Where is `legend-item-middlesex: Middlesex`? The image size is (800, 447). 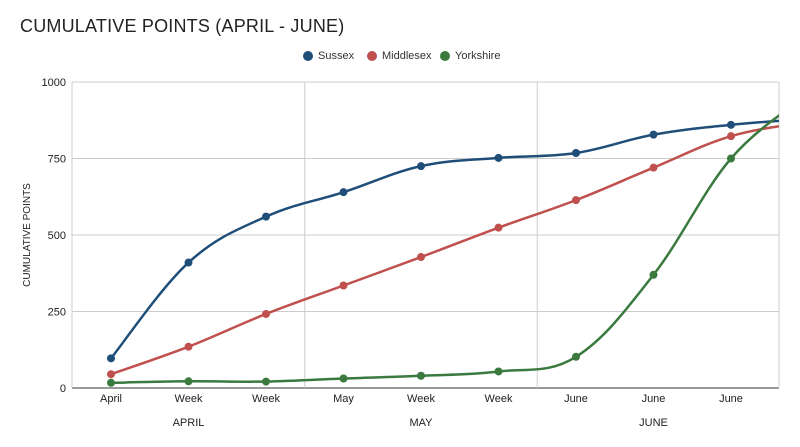 legend-item-middlesex: Middlesex is located at coordinates (399, 56).